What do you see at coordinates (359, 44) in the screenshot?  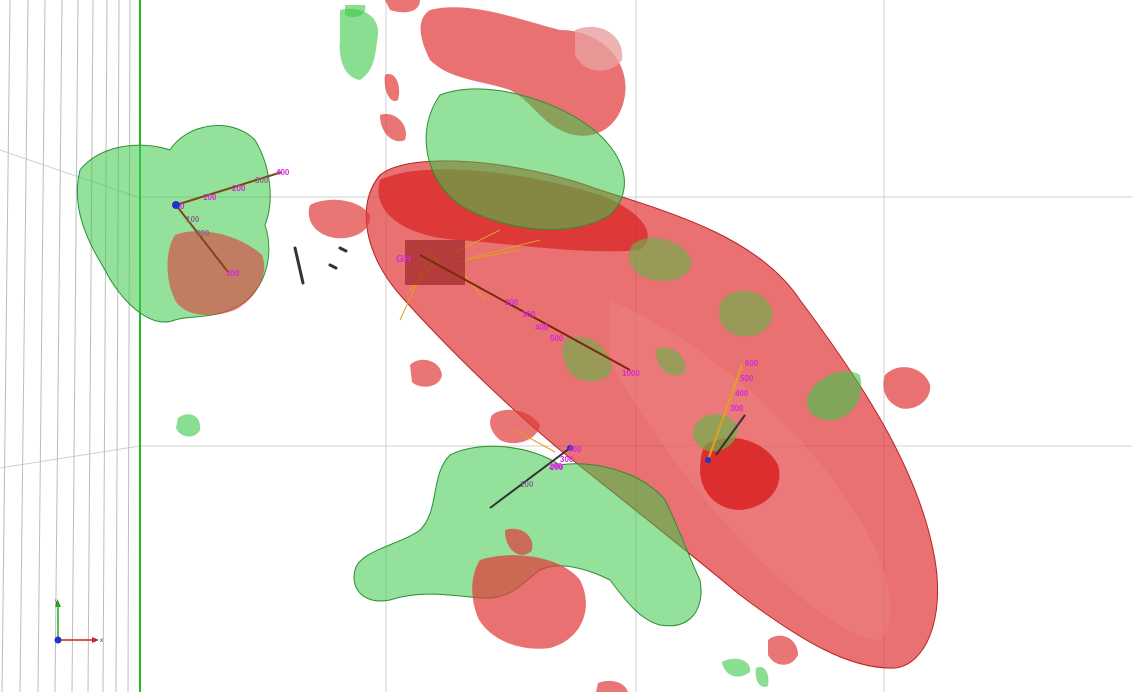 I see `top-negative-shell-a` at bounding box center [359, 44].